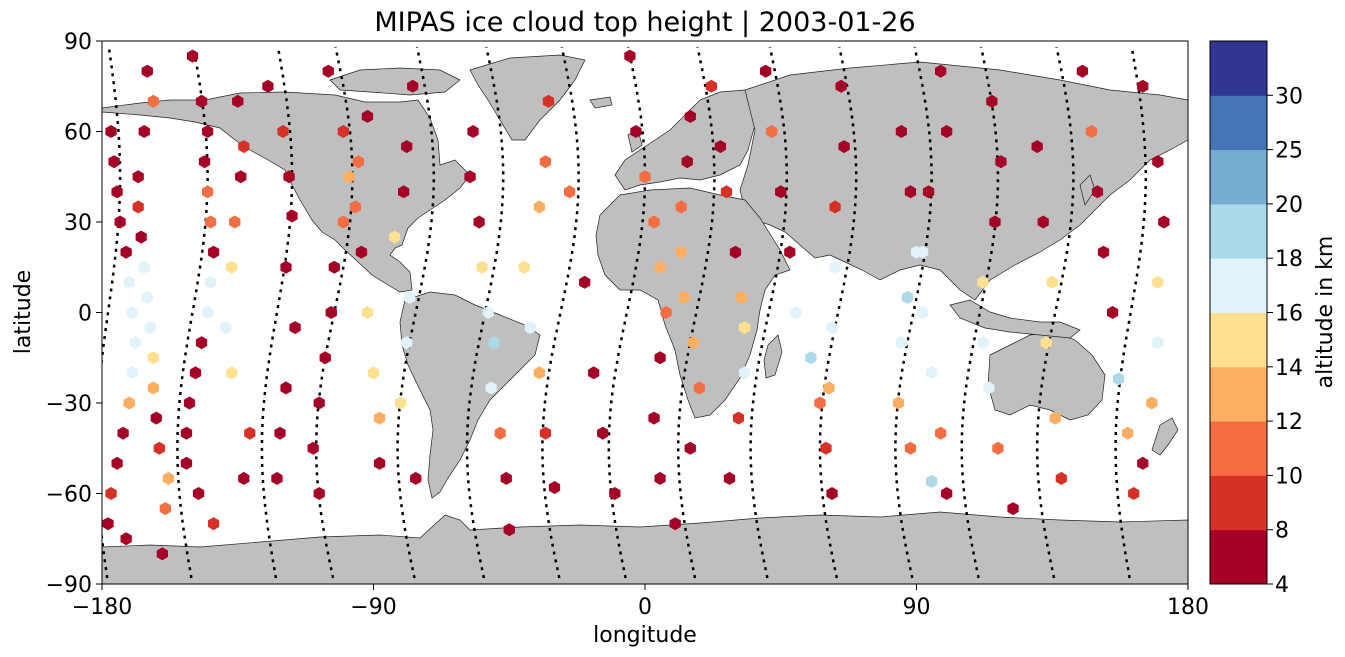  I want to click on colorbar-tick-label: 14, so click(1289, 368).